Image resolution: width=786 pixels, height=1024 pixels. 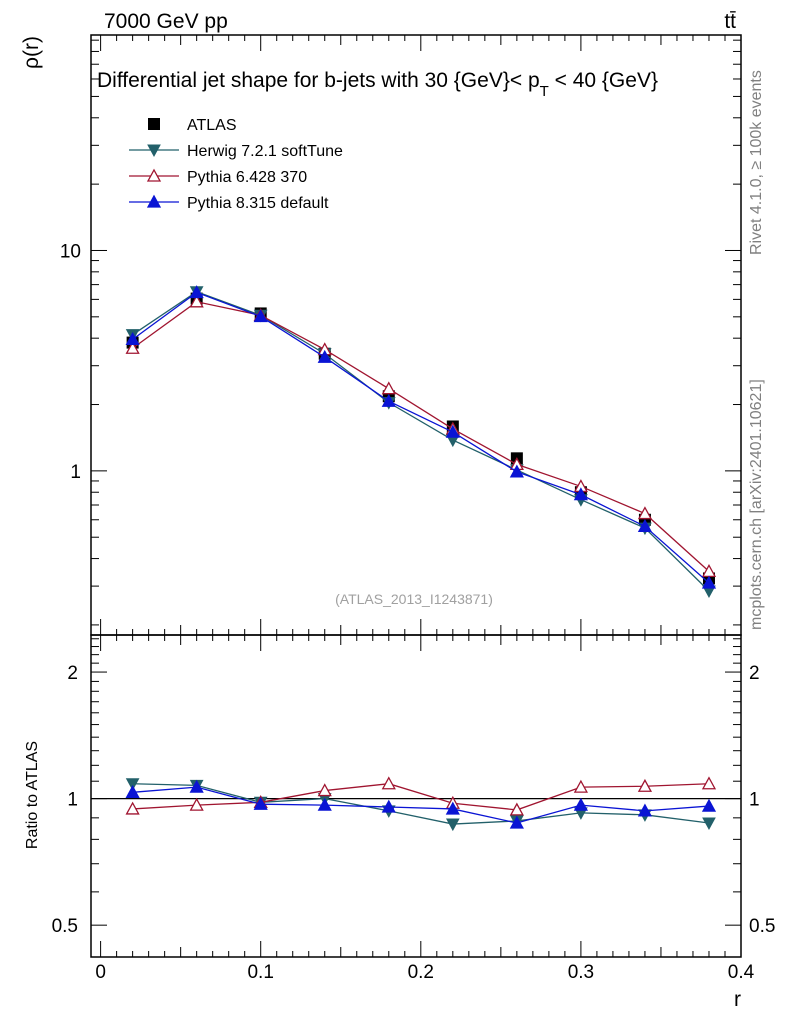 I want to click on y-tick-label: 10, so click(x=70, y=251).